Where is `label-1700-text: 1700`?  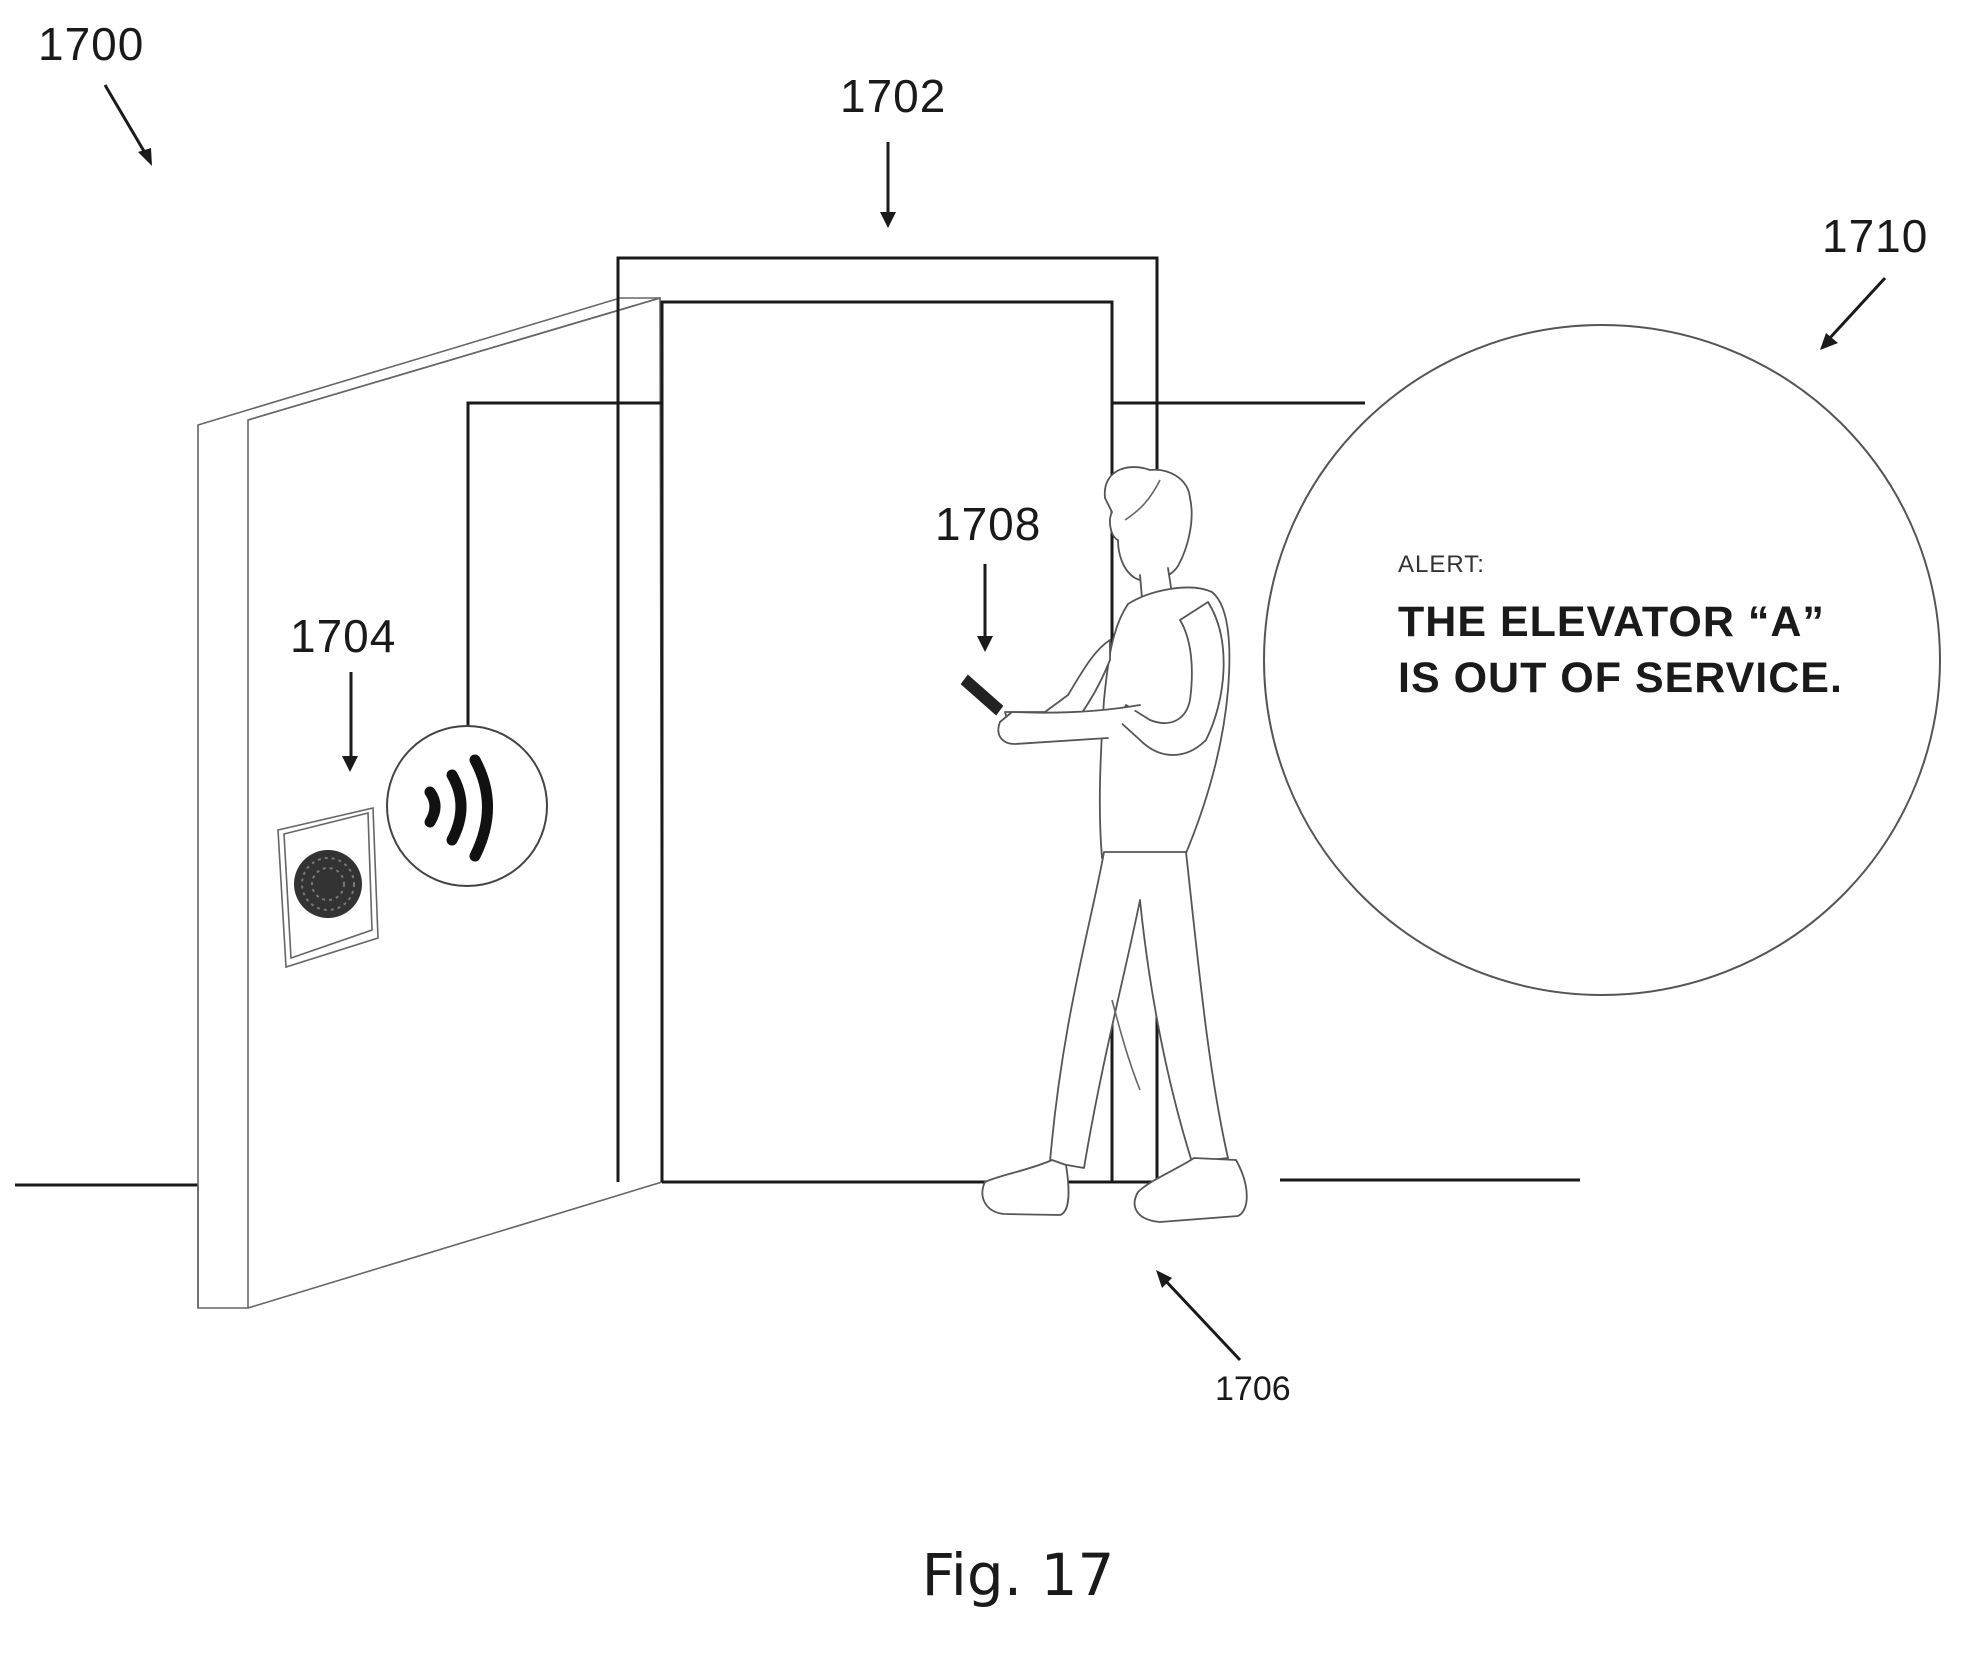
label-1700-text: 1700 is located at coordinates (91, 44).